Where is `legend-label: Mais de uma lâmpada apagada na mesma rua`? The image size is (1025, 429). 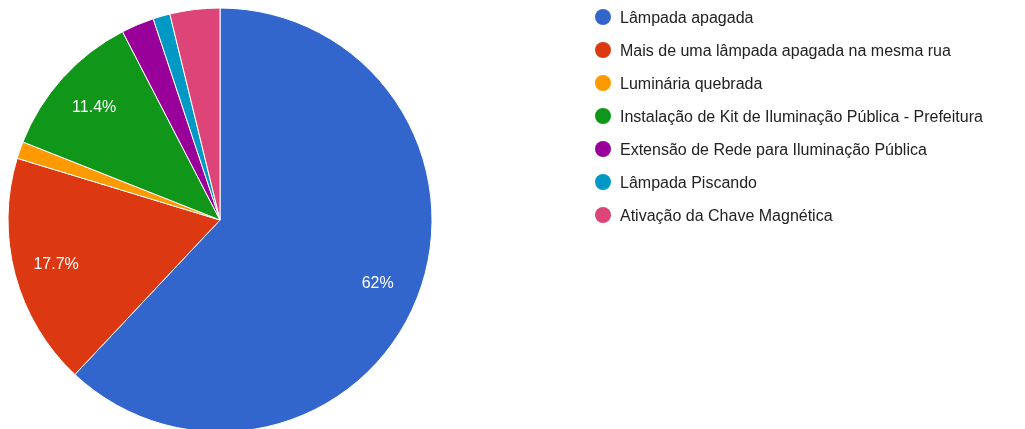
legend-label: Mais de uma lâmpada apagada na mesma rua is located at coordinates (785, 50).